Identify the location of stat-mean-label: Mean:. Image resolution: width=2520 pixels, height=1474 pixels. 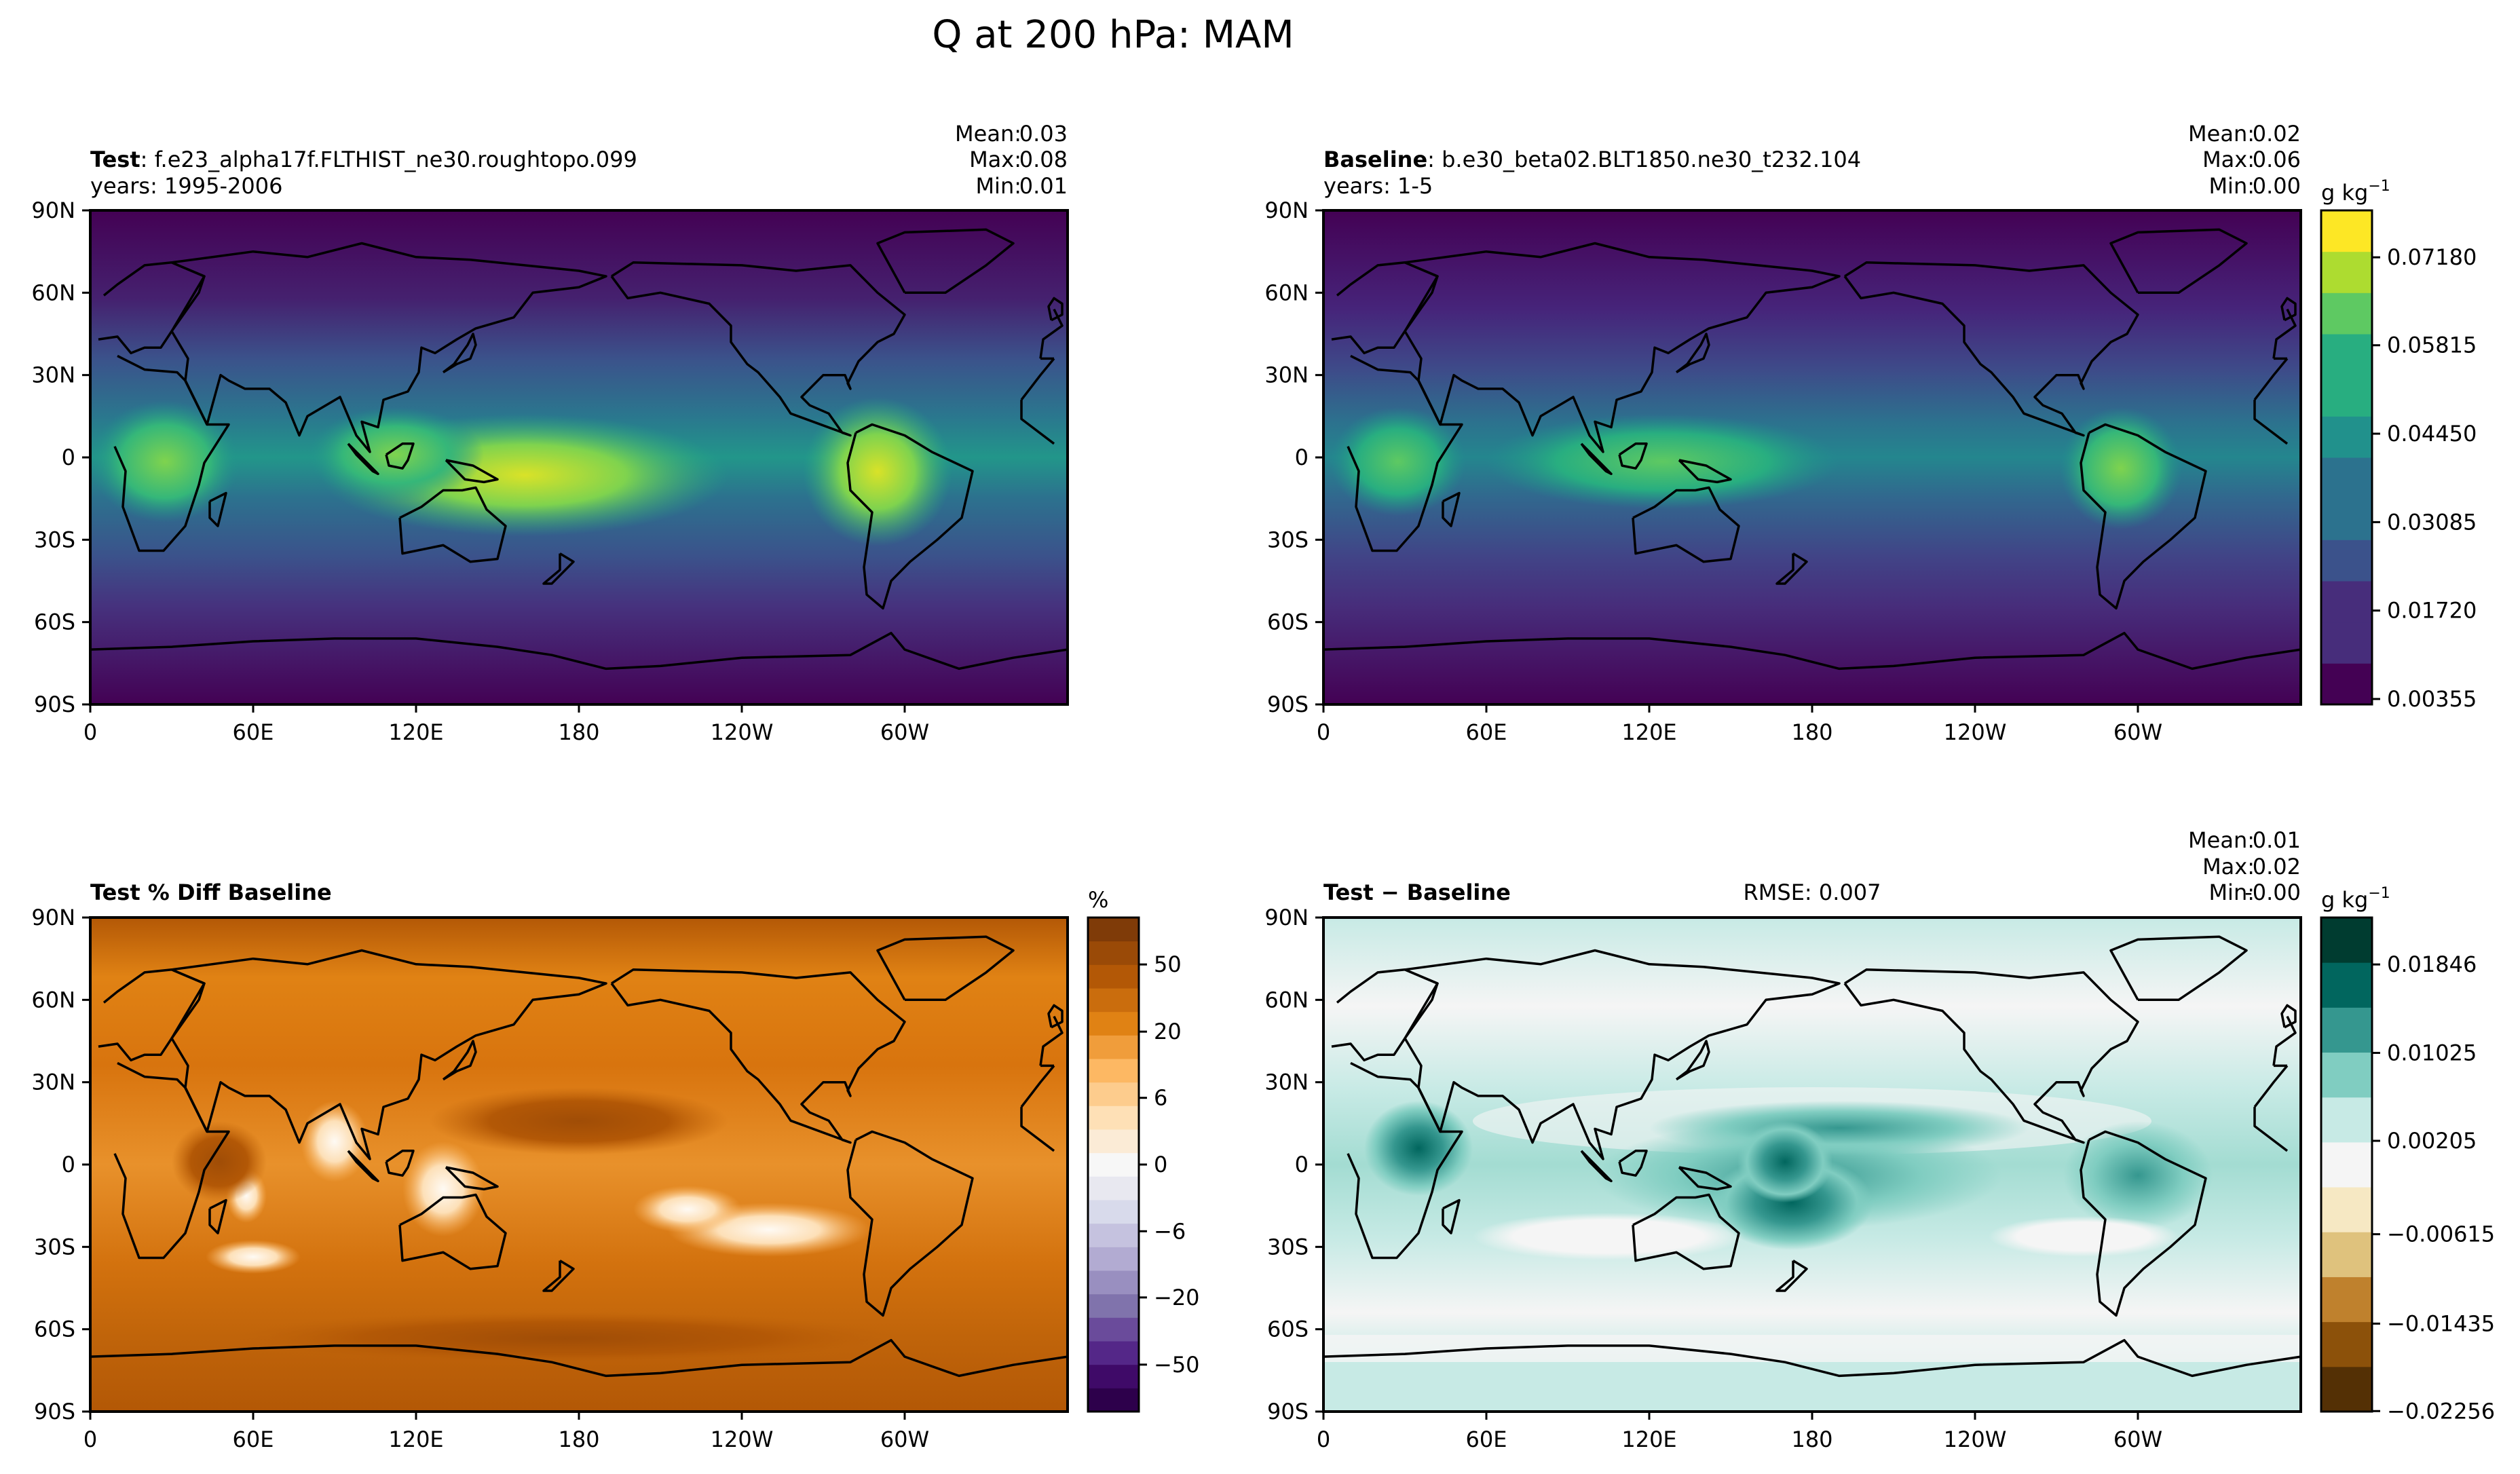
(2221, 134).